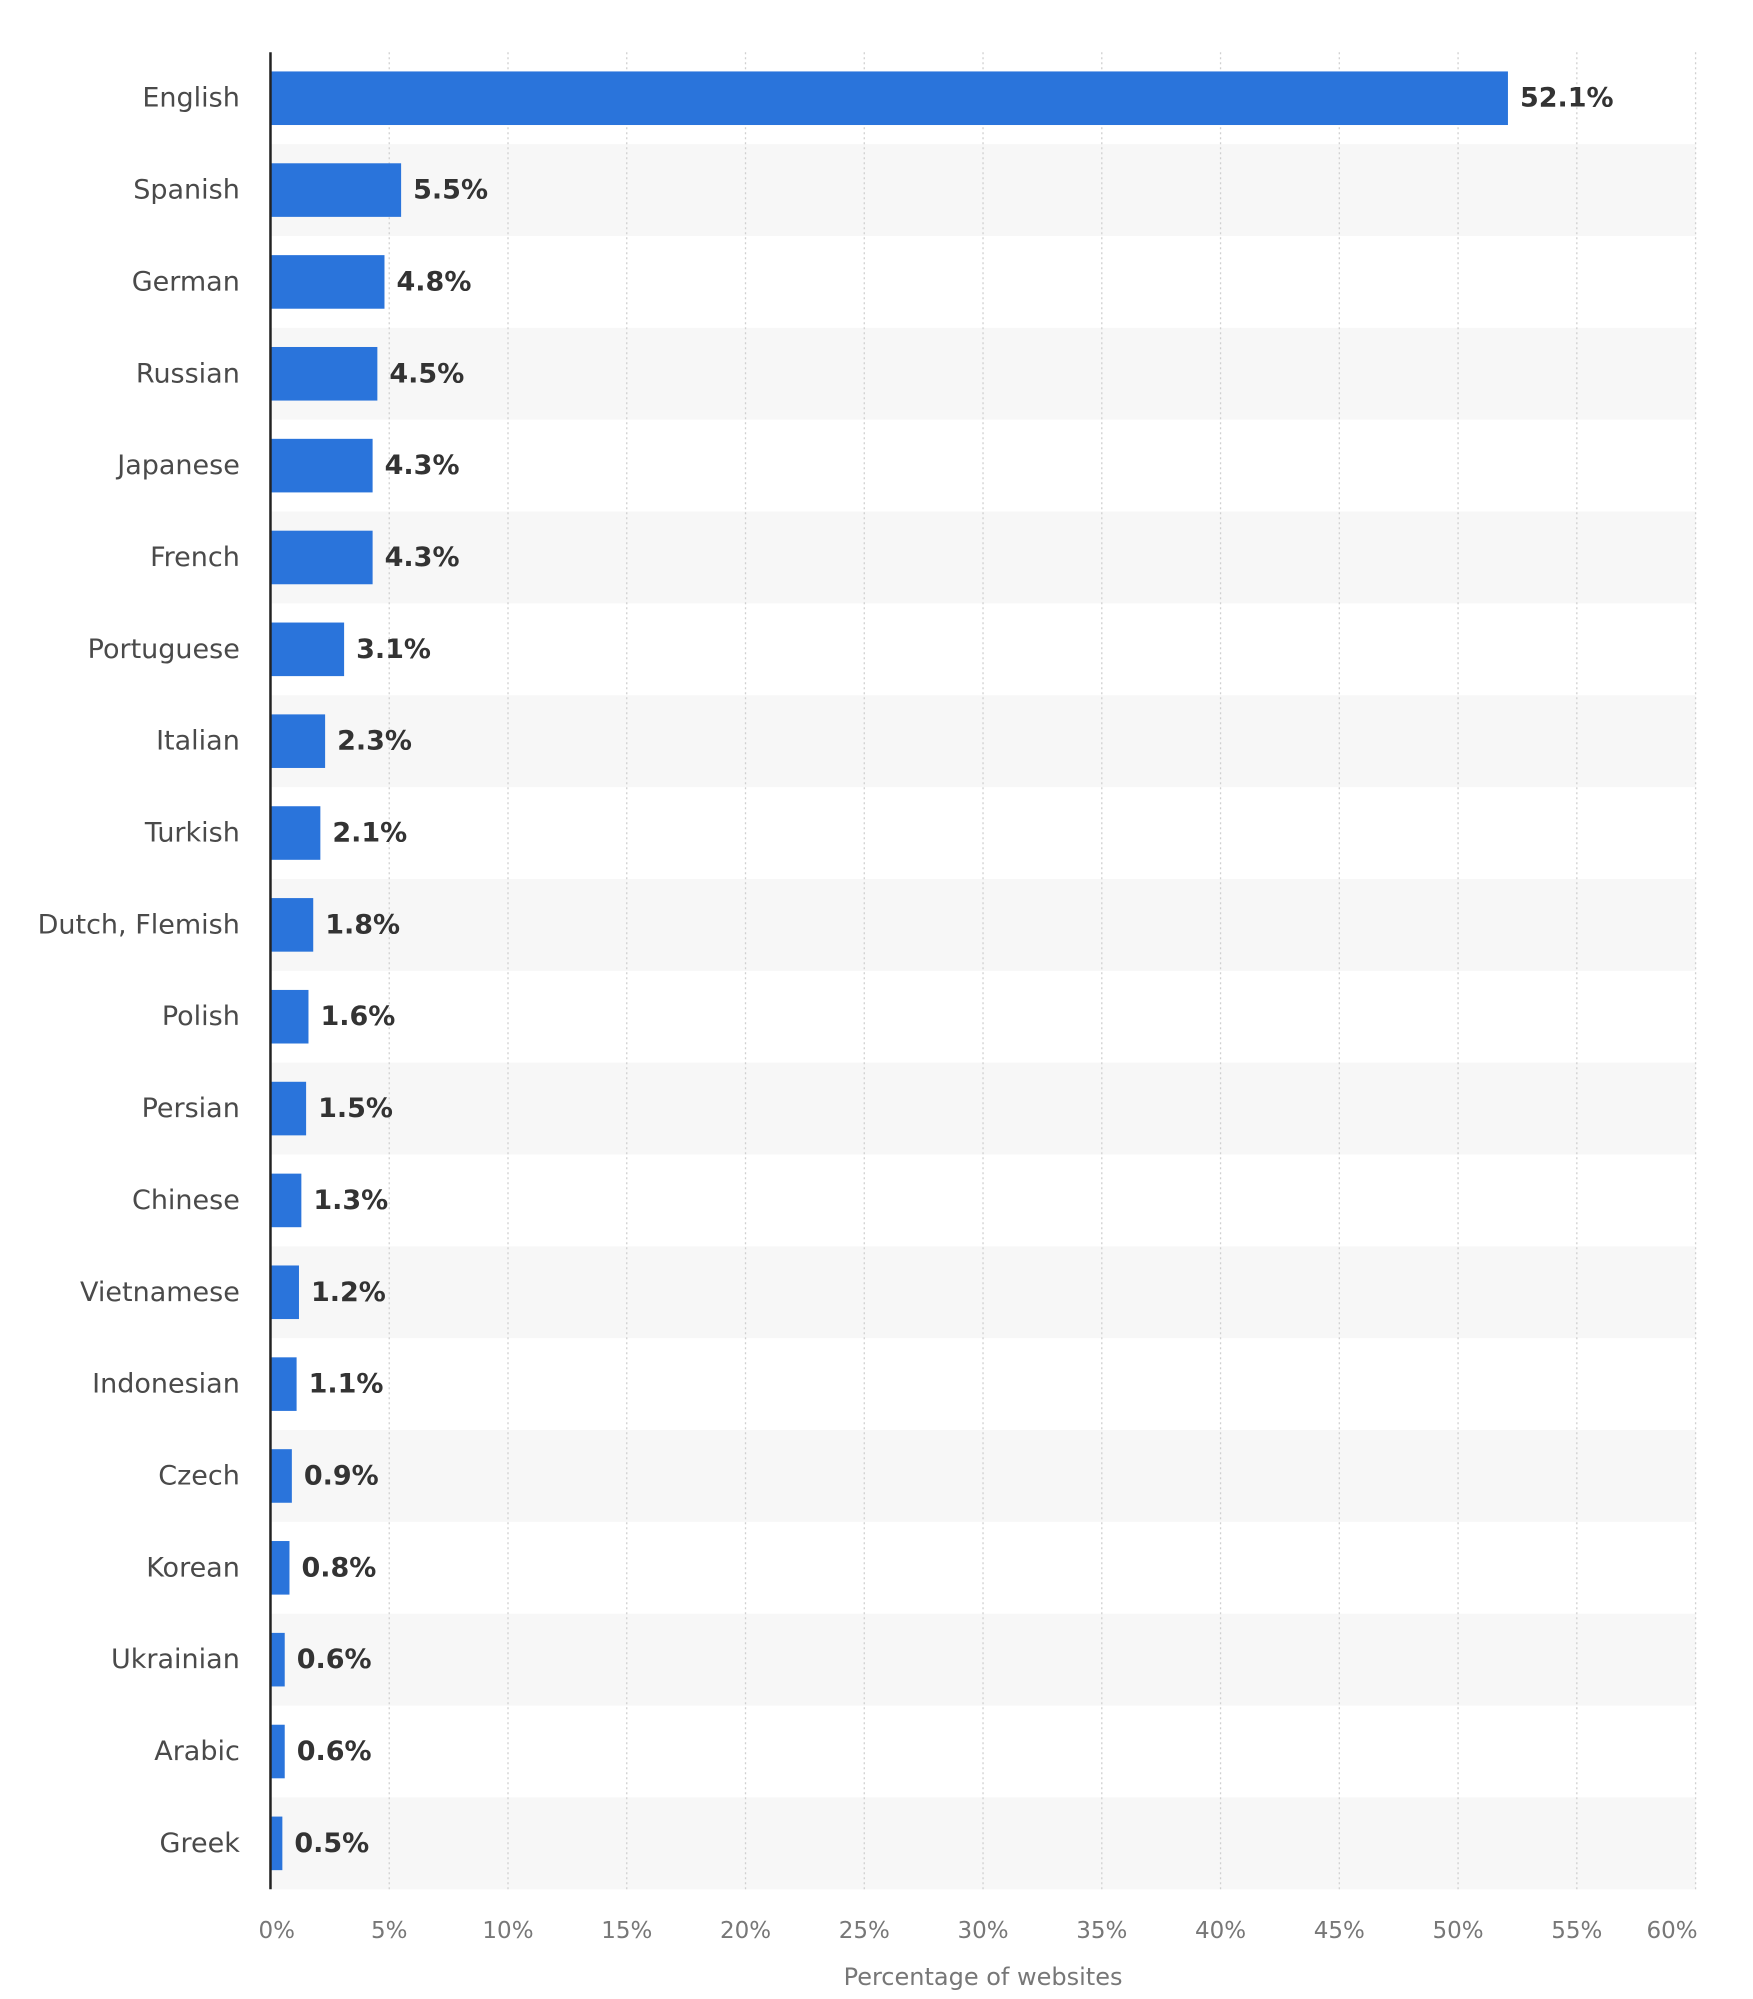 The height and width of the screenshot is (1999, 1753). What do you see at coordinates (331, 1843) in the screenshot?
I see `value-label: 0.5%` at bounding box center [331, 1843].